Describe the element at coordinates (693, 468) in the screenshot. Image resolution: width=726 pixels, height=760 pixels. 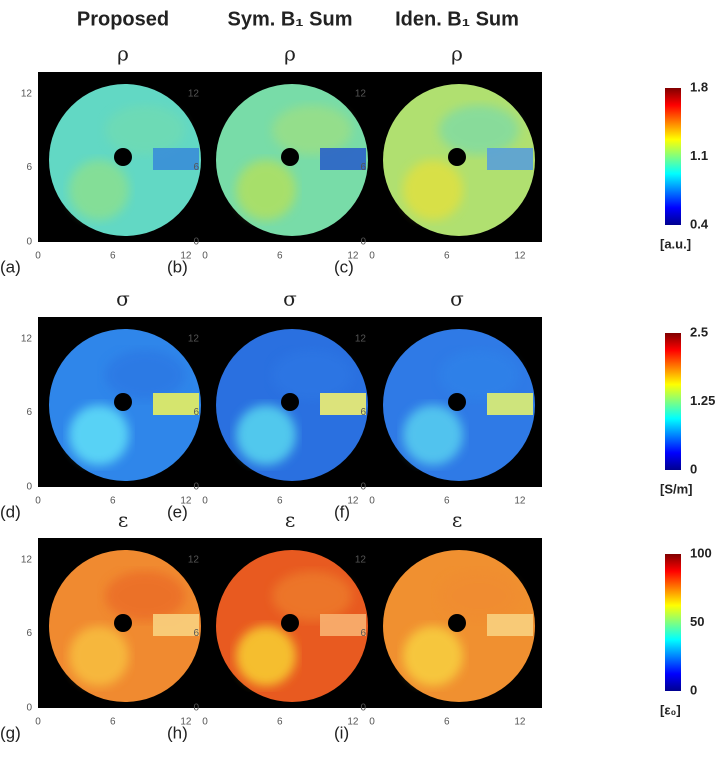
I see `colorbar-tick-label: 0` at that location.